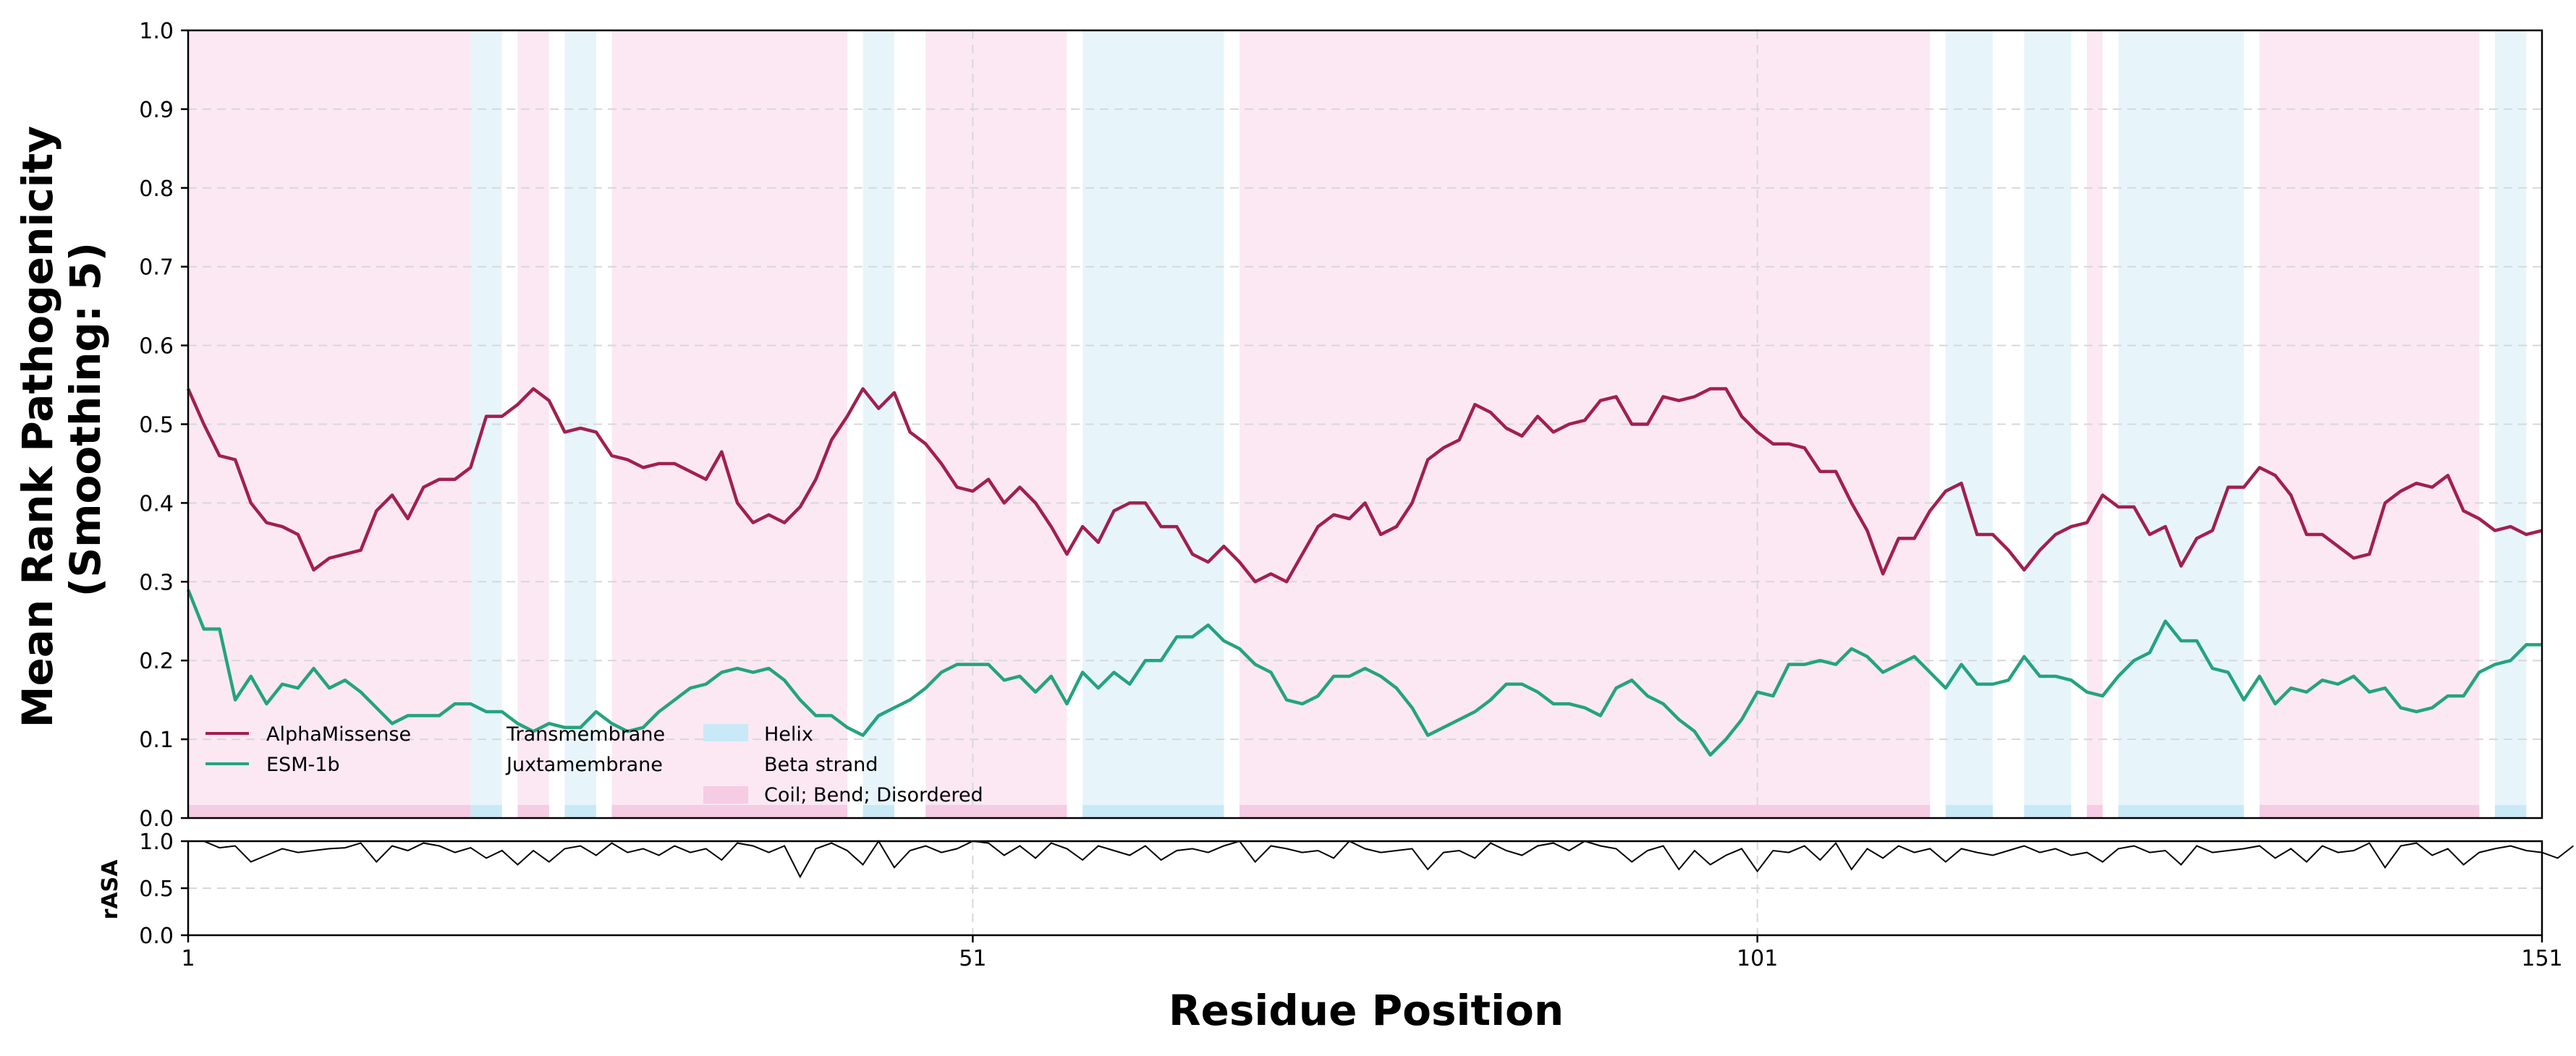 This screenshot has height=1056, width=2576. I want to click on x-axis-label: Residue Position, so click(1366, 1010).